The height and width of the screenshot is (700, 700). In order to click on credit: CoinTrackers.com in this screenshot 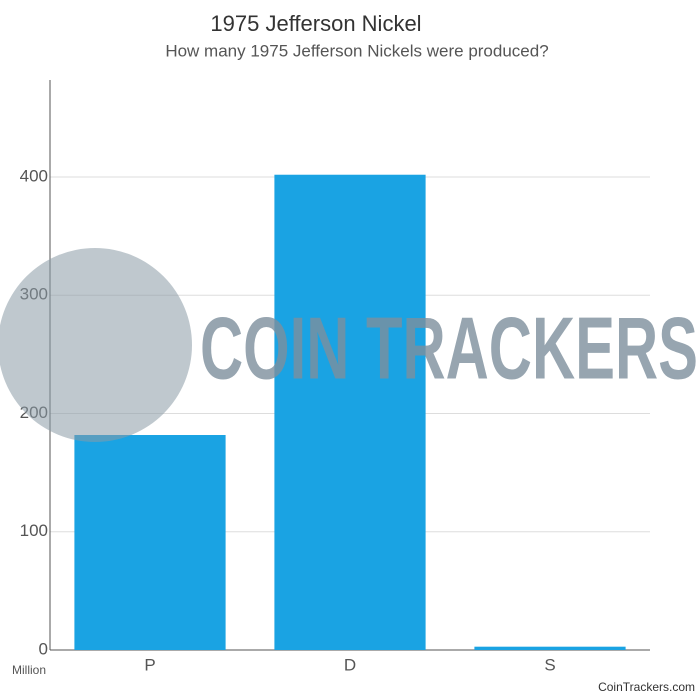, I will do `click(646, 687)`.